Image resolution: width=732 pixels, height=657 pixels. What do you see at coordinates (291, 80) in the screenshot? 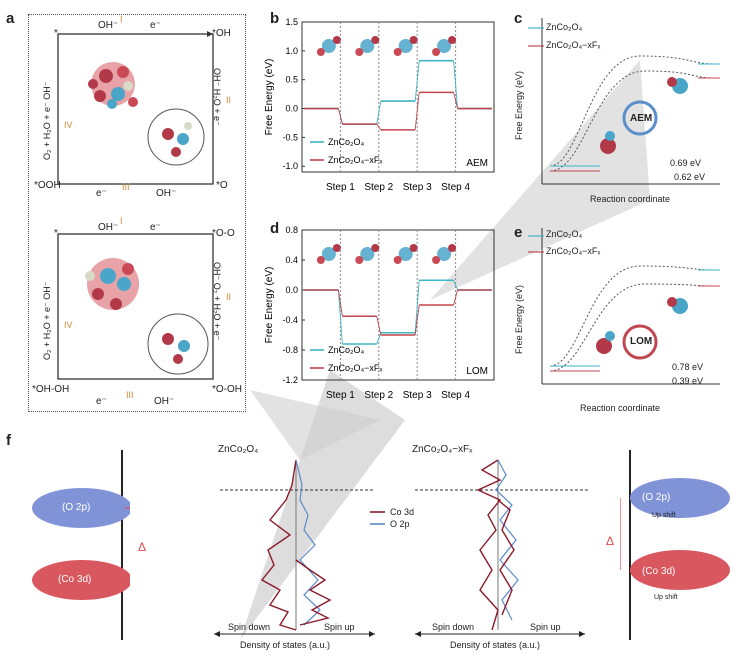
I see `y-tick-label: 0.5` at bounding box center [291, 80].